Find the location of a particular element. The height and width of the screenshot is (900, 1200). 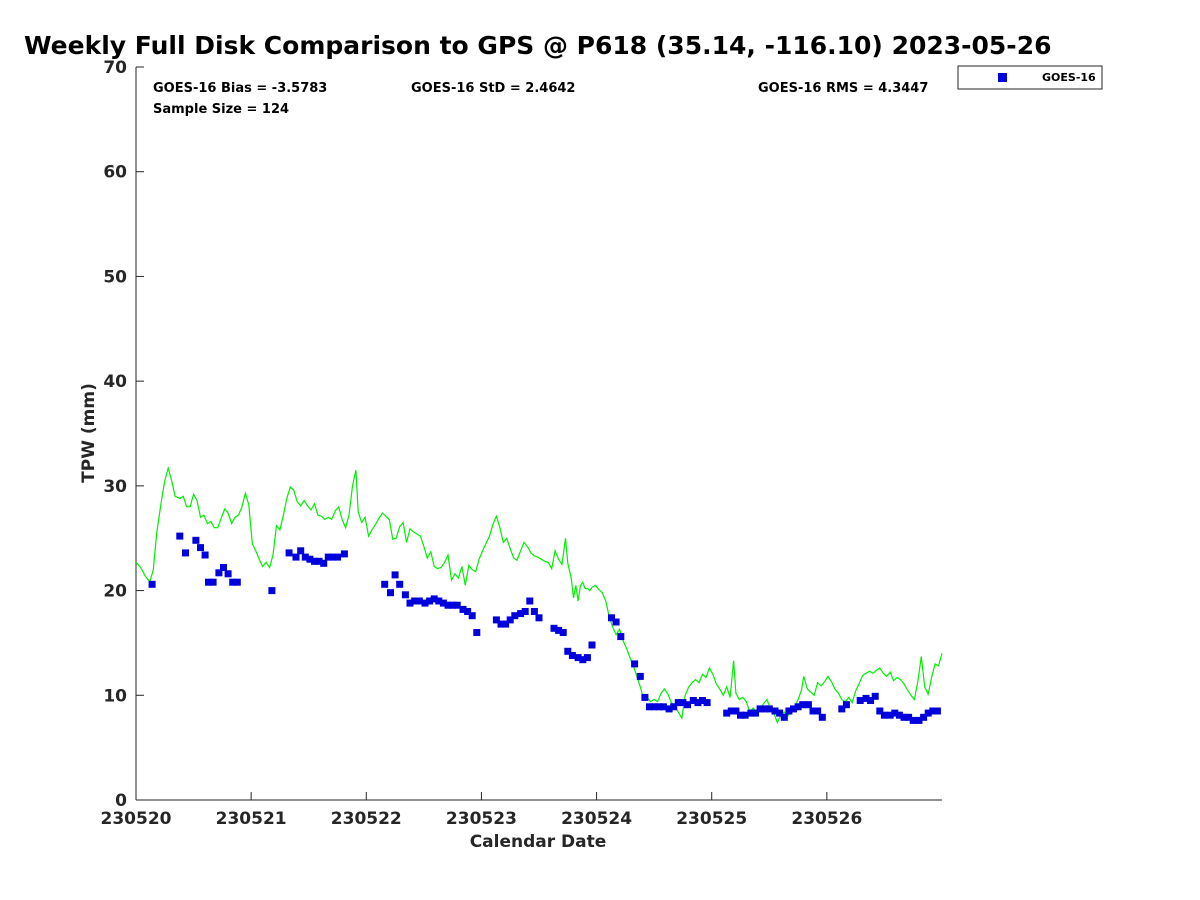

x-tick-label: 230521 is located at coordinates (251, 819).